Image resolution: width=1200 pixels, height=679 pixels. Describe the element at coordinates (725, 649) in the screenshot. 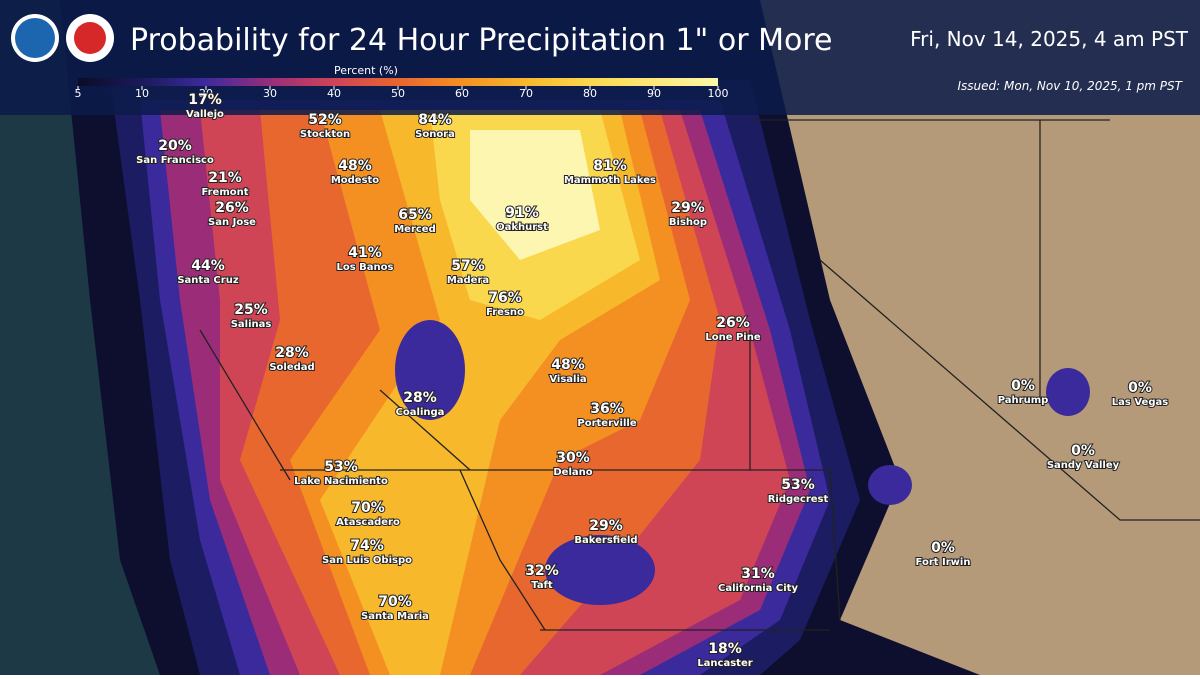

I see `city-percent: 18%` at that location.